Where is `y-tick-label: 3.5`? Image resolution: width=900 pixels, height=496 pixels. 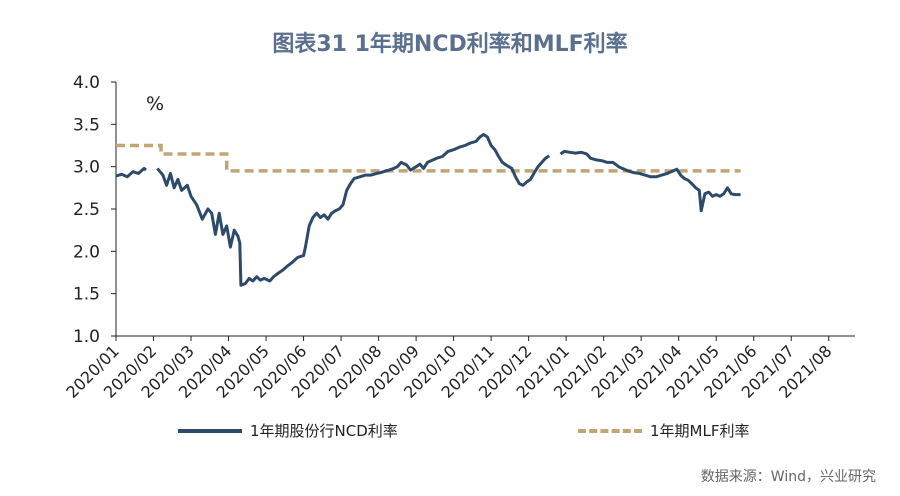 y-tick-label: 3.5 is located at coordinates (86, 125).